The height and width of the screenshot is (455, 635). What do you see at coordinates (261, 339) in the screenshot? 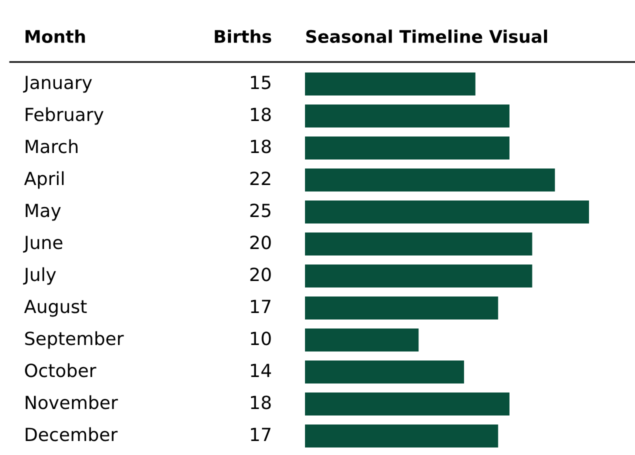
I see `data-label: 10` at bounding box center [261, 339].